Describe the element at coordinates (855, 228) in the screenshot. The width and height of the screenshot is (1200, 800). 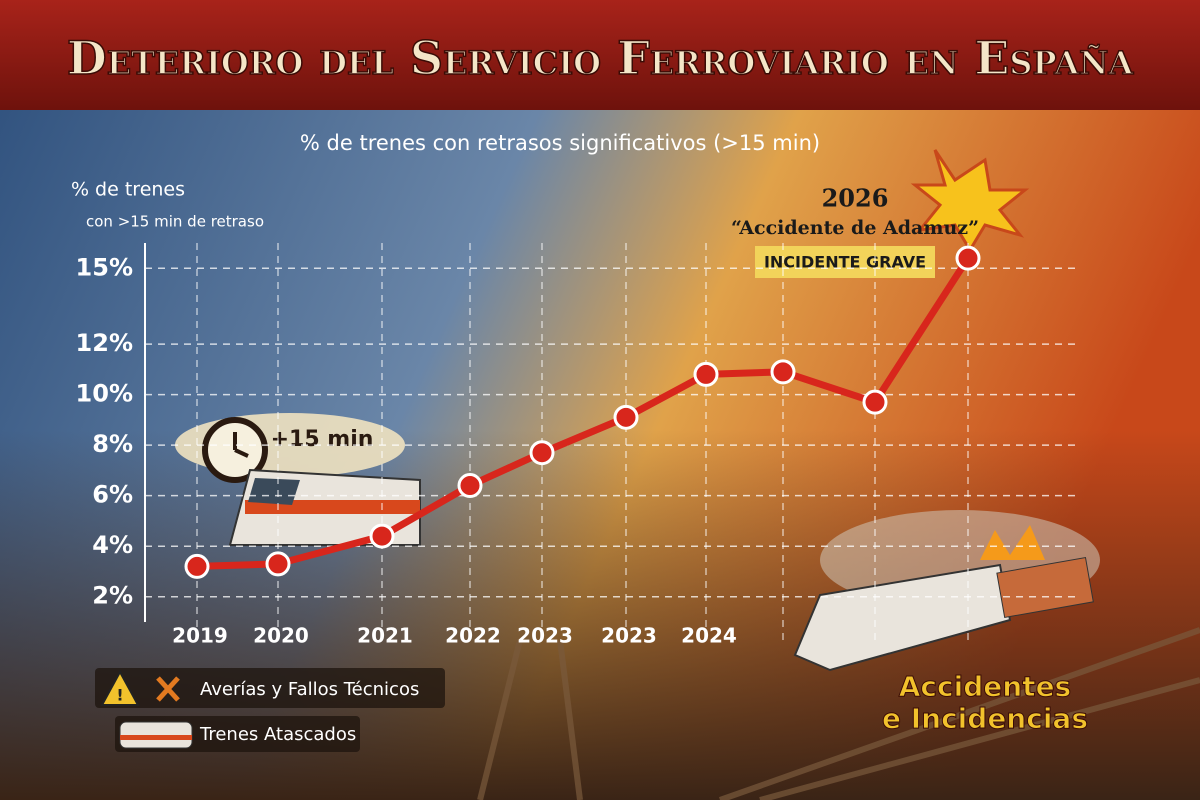
I see `event-name: “Accidente de Adamuz”` at that location.